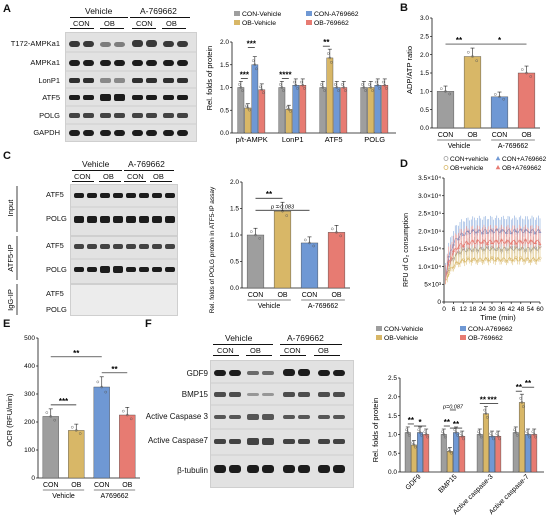 The height and width of the screenshot is (519, 546). Describe the element at coordinates (7, 324) in the screenshot. I see `panel-label-e: E` at that location.